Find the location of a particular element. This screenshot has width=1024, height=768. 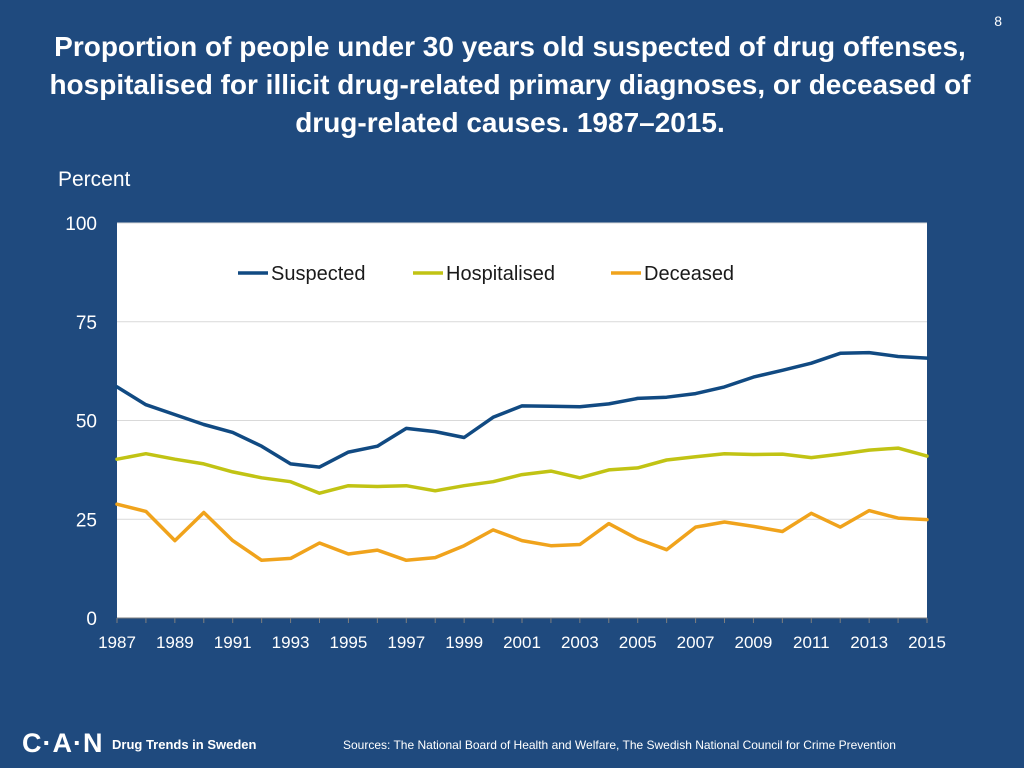

y-tick-label: 50 is located at coordinates (86, 422).